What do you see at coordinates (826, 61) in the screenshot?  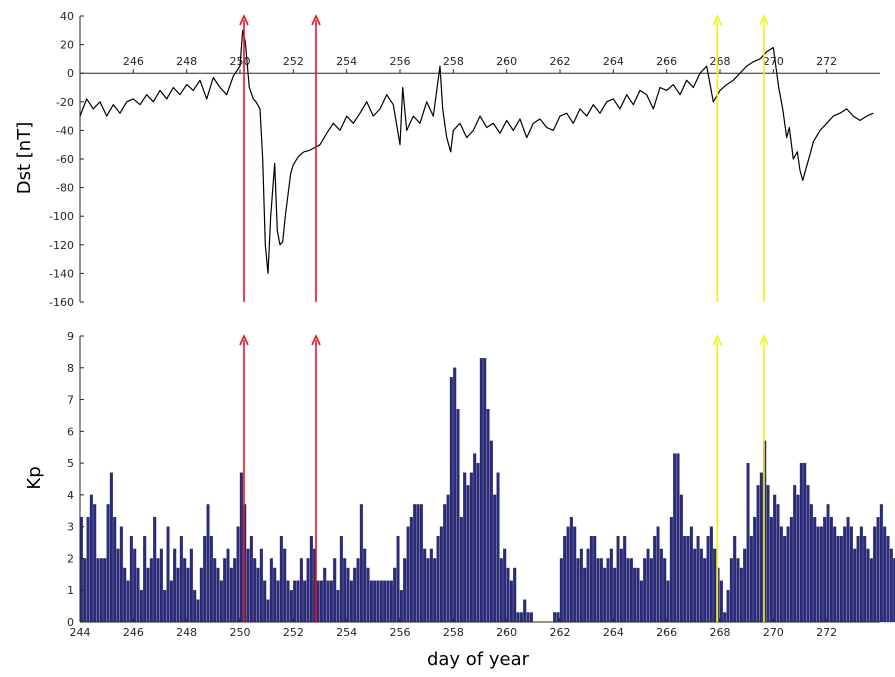 I see `dst-x-tick-label: 272` at bounding box center [826, 61].